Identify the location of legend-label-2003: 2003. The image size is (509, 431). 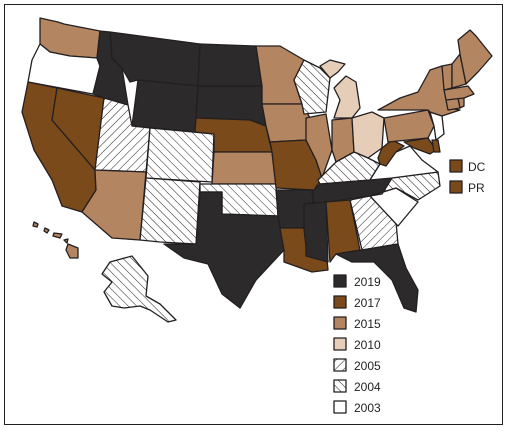
(367, 408).